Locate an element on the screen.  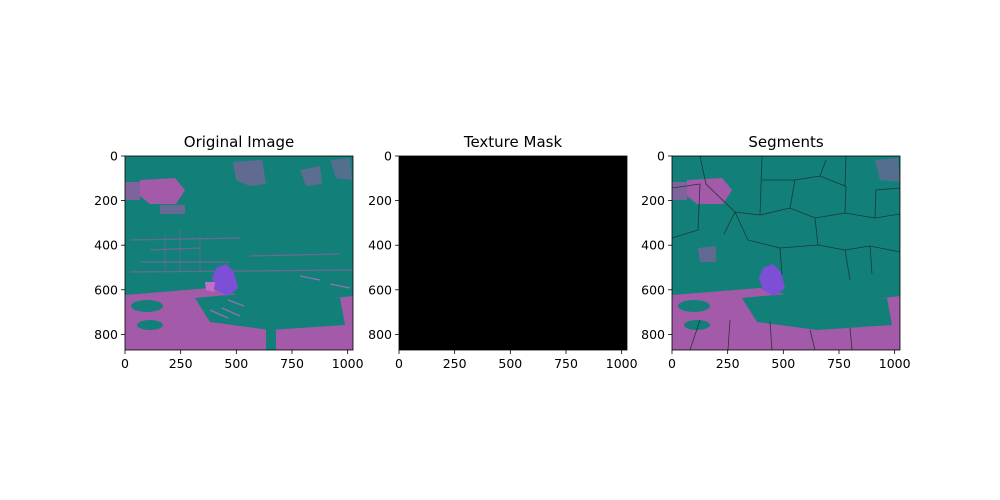
original-image is located at coordinates (239, 253).